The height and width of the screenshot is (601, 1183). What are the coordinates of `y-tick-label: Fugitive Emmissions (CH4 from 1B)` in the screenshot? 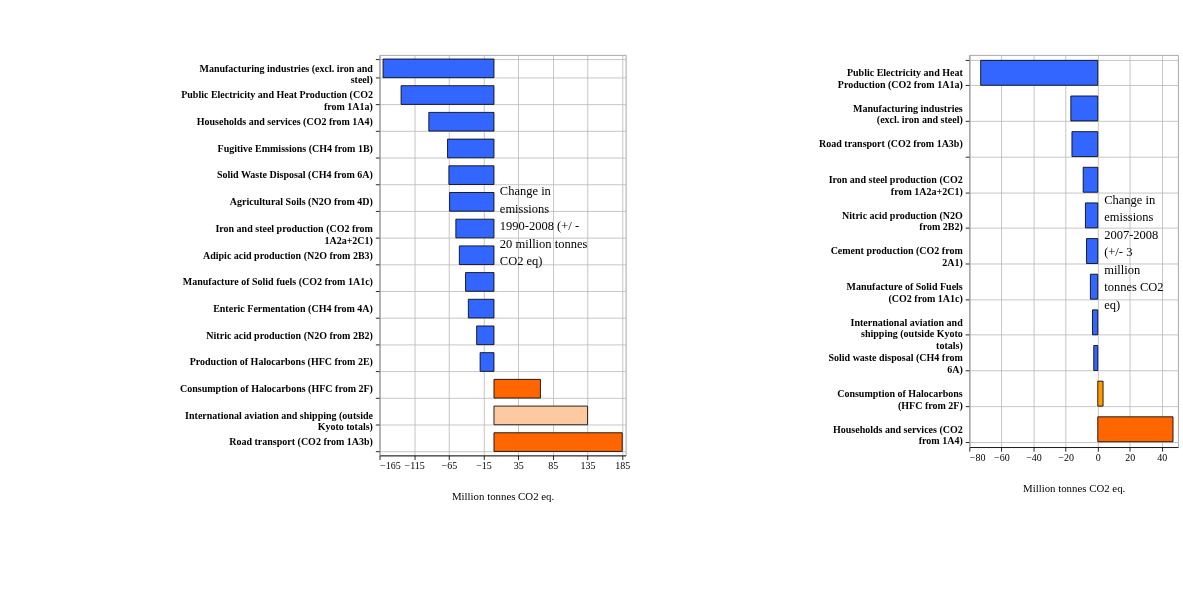 It's located at (295, 148).